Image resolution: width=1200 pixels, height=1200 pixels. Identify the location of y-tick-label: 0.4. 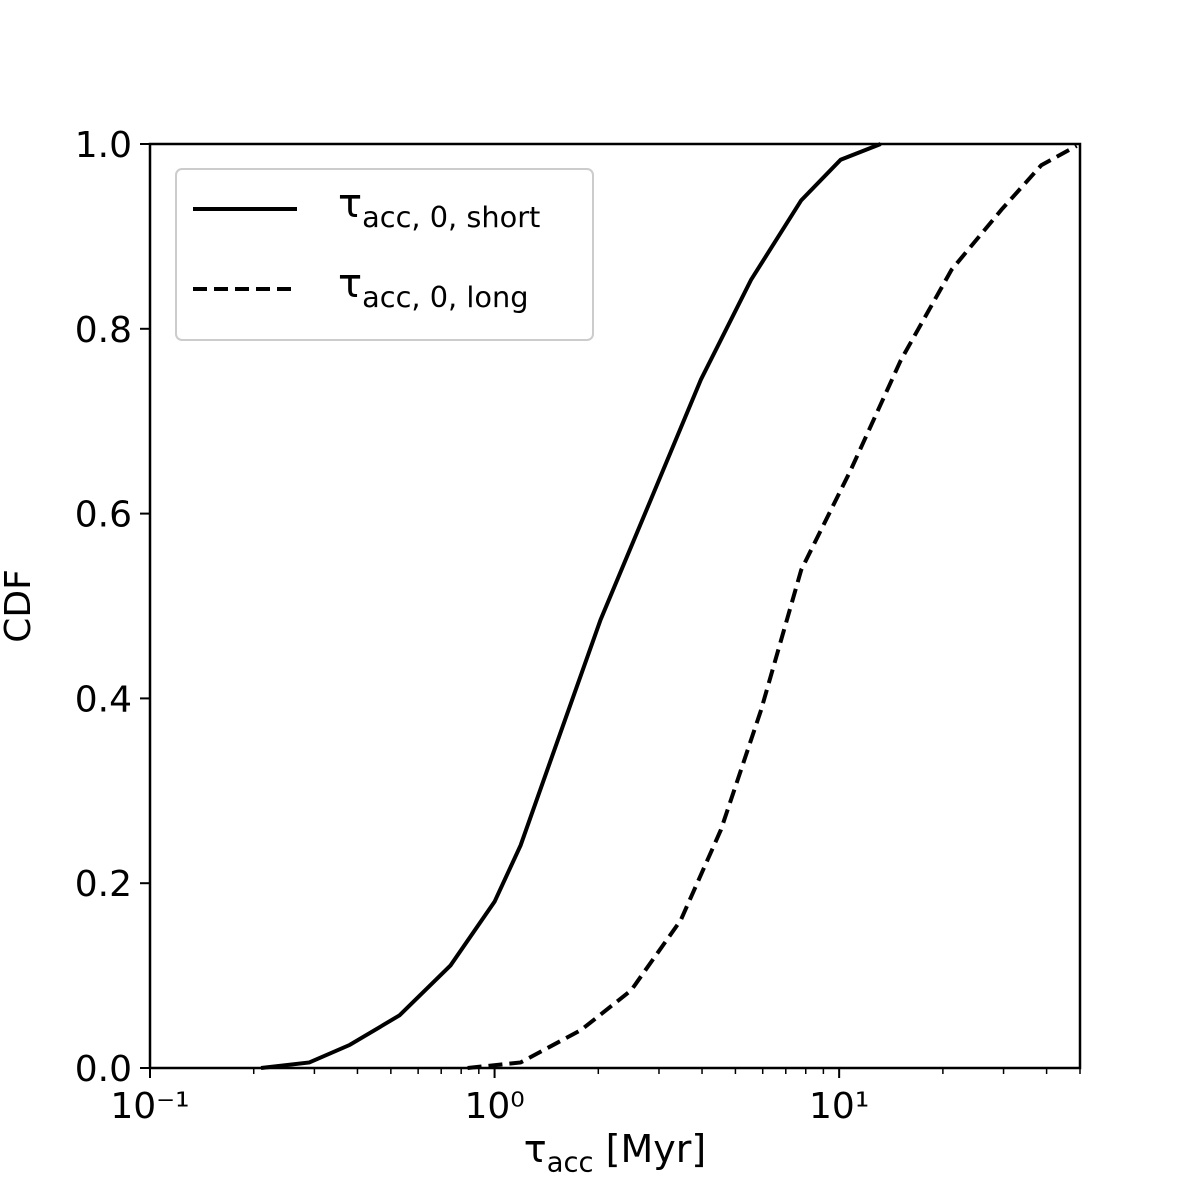
(103, 699).